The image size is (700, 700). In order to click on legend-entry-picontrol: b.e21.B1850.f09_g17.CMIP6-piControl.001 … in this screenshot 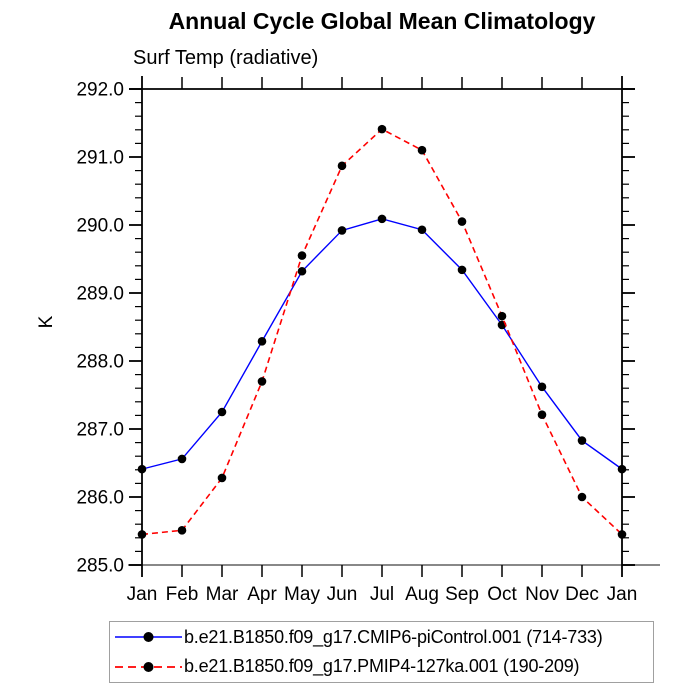, I will do `click(383, 637)`.